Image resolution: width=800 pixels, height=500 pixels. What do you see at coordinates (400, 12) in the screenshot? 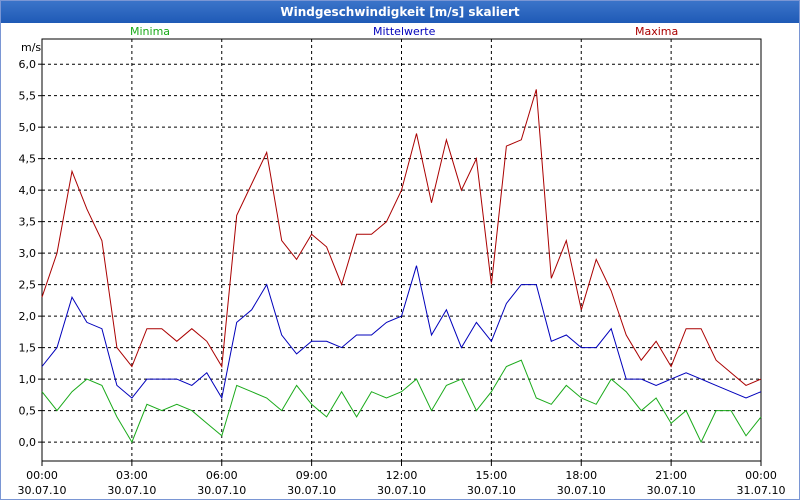
I see `window-title: Windgeschwindigkeit [m/s] skaliert` at bounding box center [400, 12].